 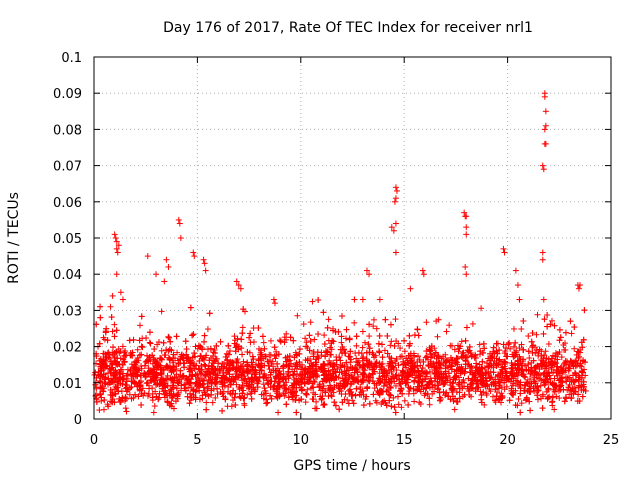 I want to click on x-tick-labels: 0 5 10 15 20 25, so click(x=354, y=440).